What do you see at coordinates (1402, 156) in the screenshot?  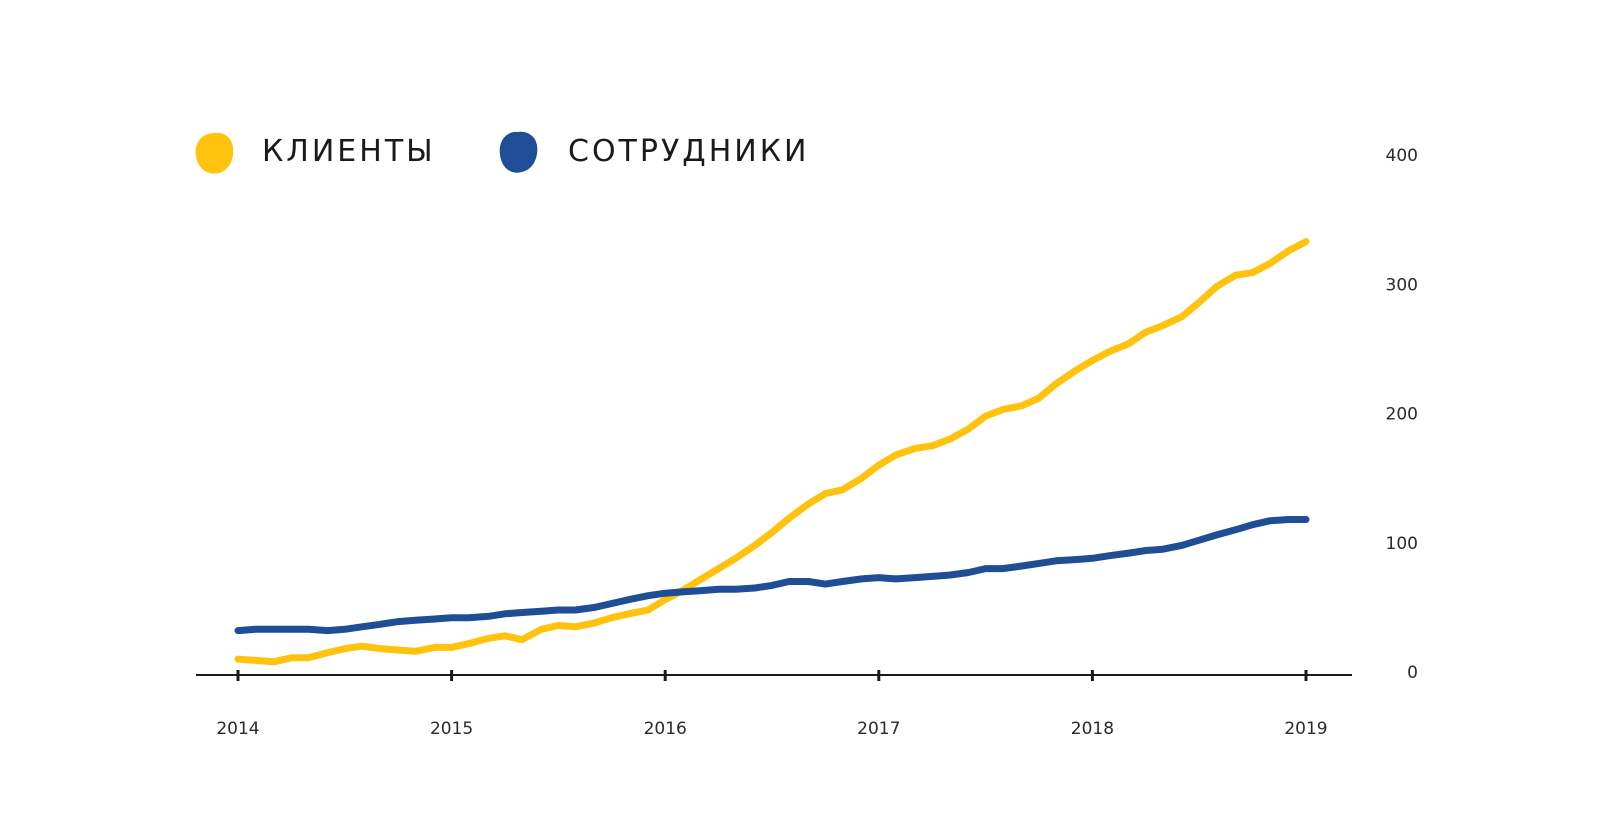 I see `y-tick-label-400: 400` at bounding box center [1402, 156].